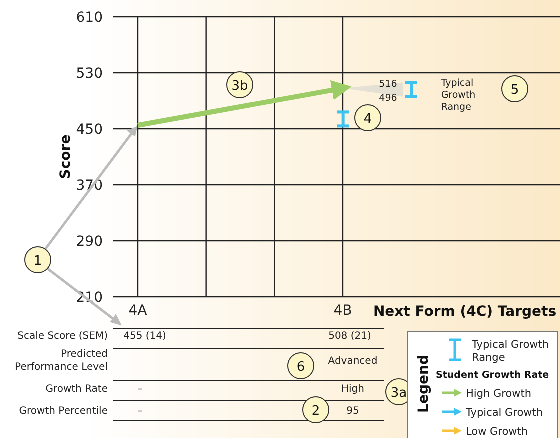 Image resolution: width=560 pixels, height=438 pixels. Describe the element at coordinates (343, 310) in the screenshot. I see `x-tick-label: 4B` at that location.